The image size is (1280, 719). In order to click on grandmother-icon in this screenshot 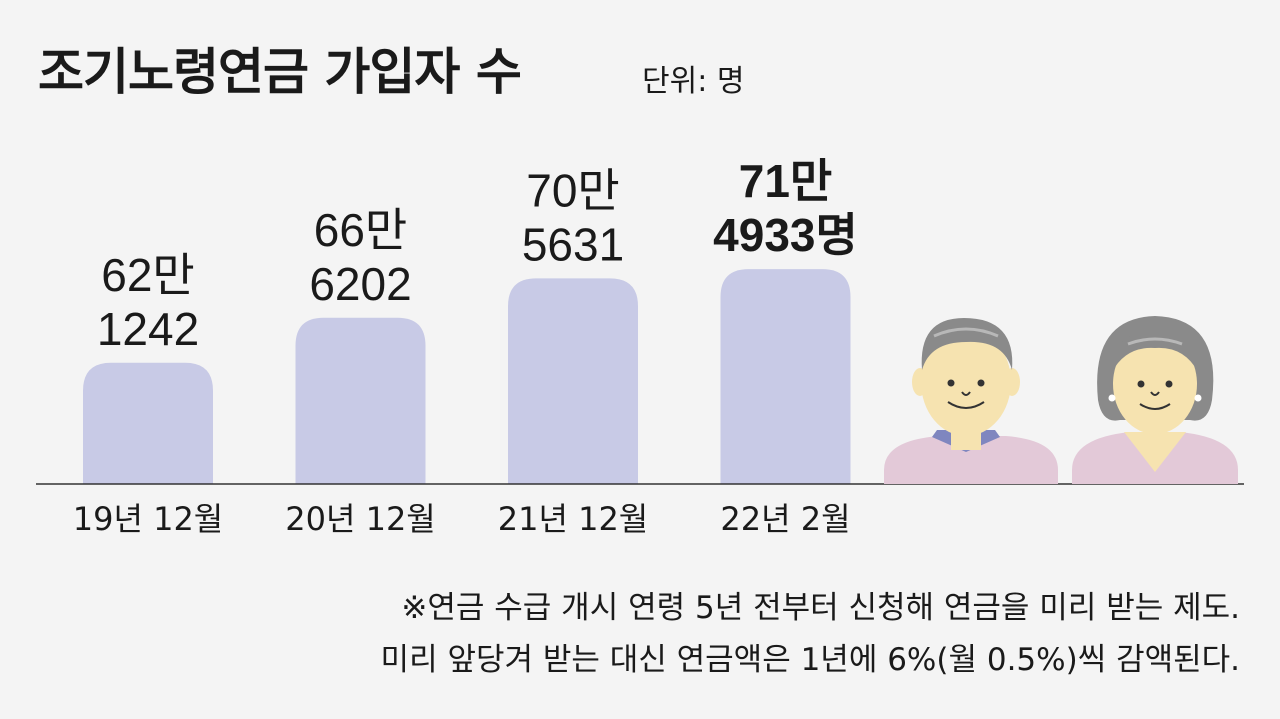, I will do `click(1155, 400)`.